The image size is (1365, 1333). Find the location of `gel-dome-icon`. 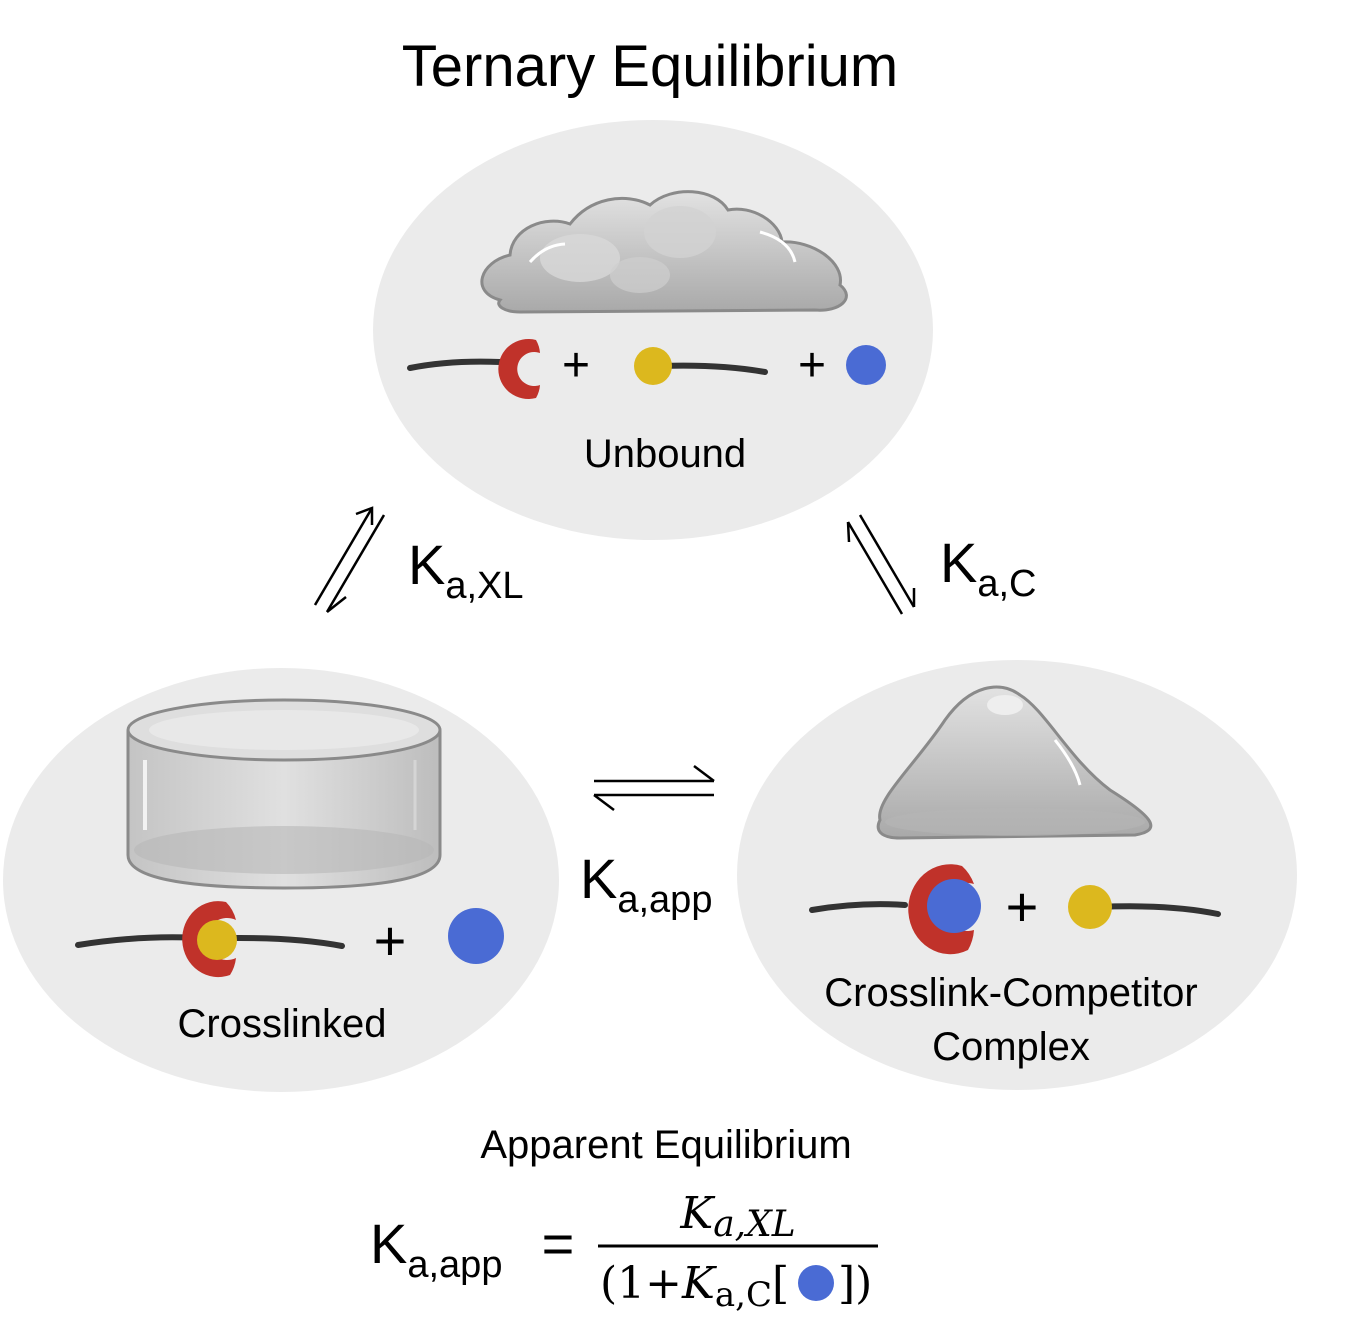

gel-dome-icon is located at coordinates (1014, 762).